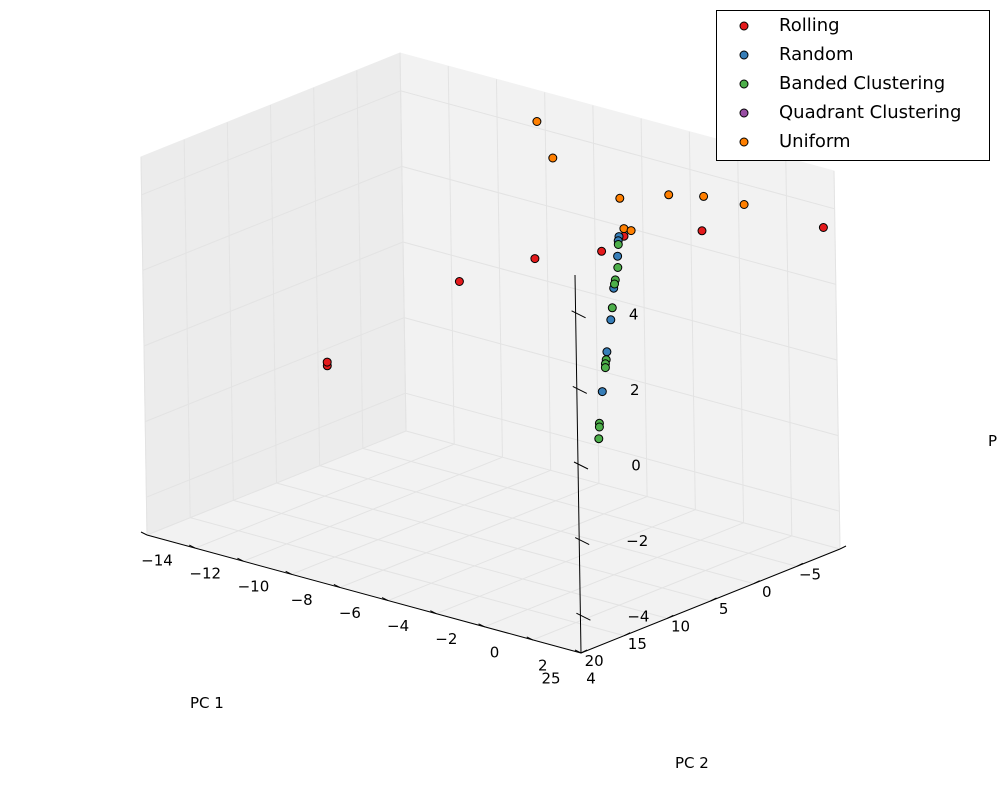 The image size is (1000, 800). Describe the element at coordinates (495, 652) in the screenshot. I see `y-tick-label: 0` at that location.